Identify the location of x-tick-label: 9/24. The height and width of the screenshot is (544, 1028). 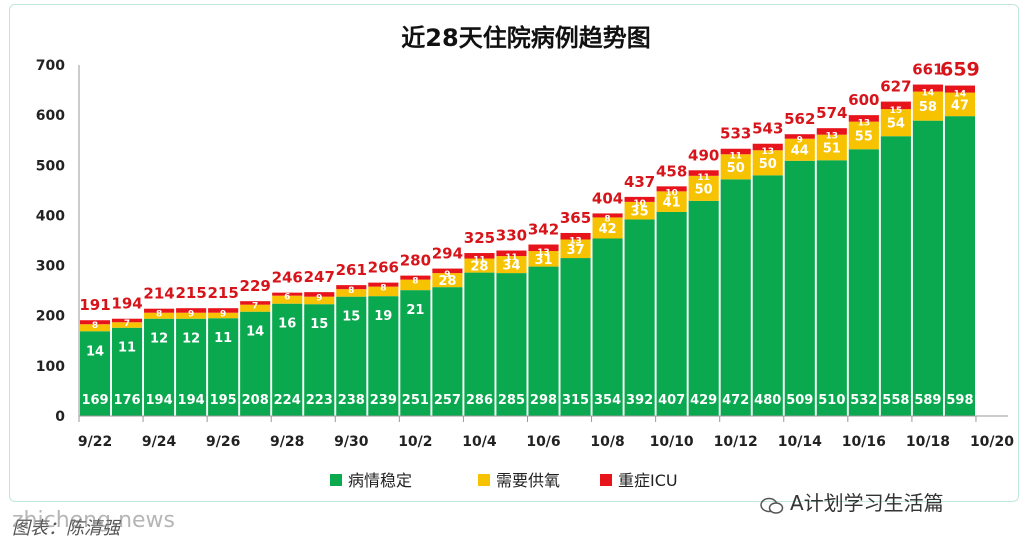
(159, 442).